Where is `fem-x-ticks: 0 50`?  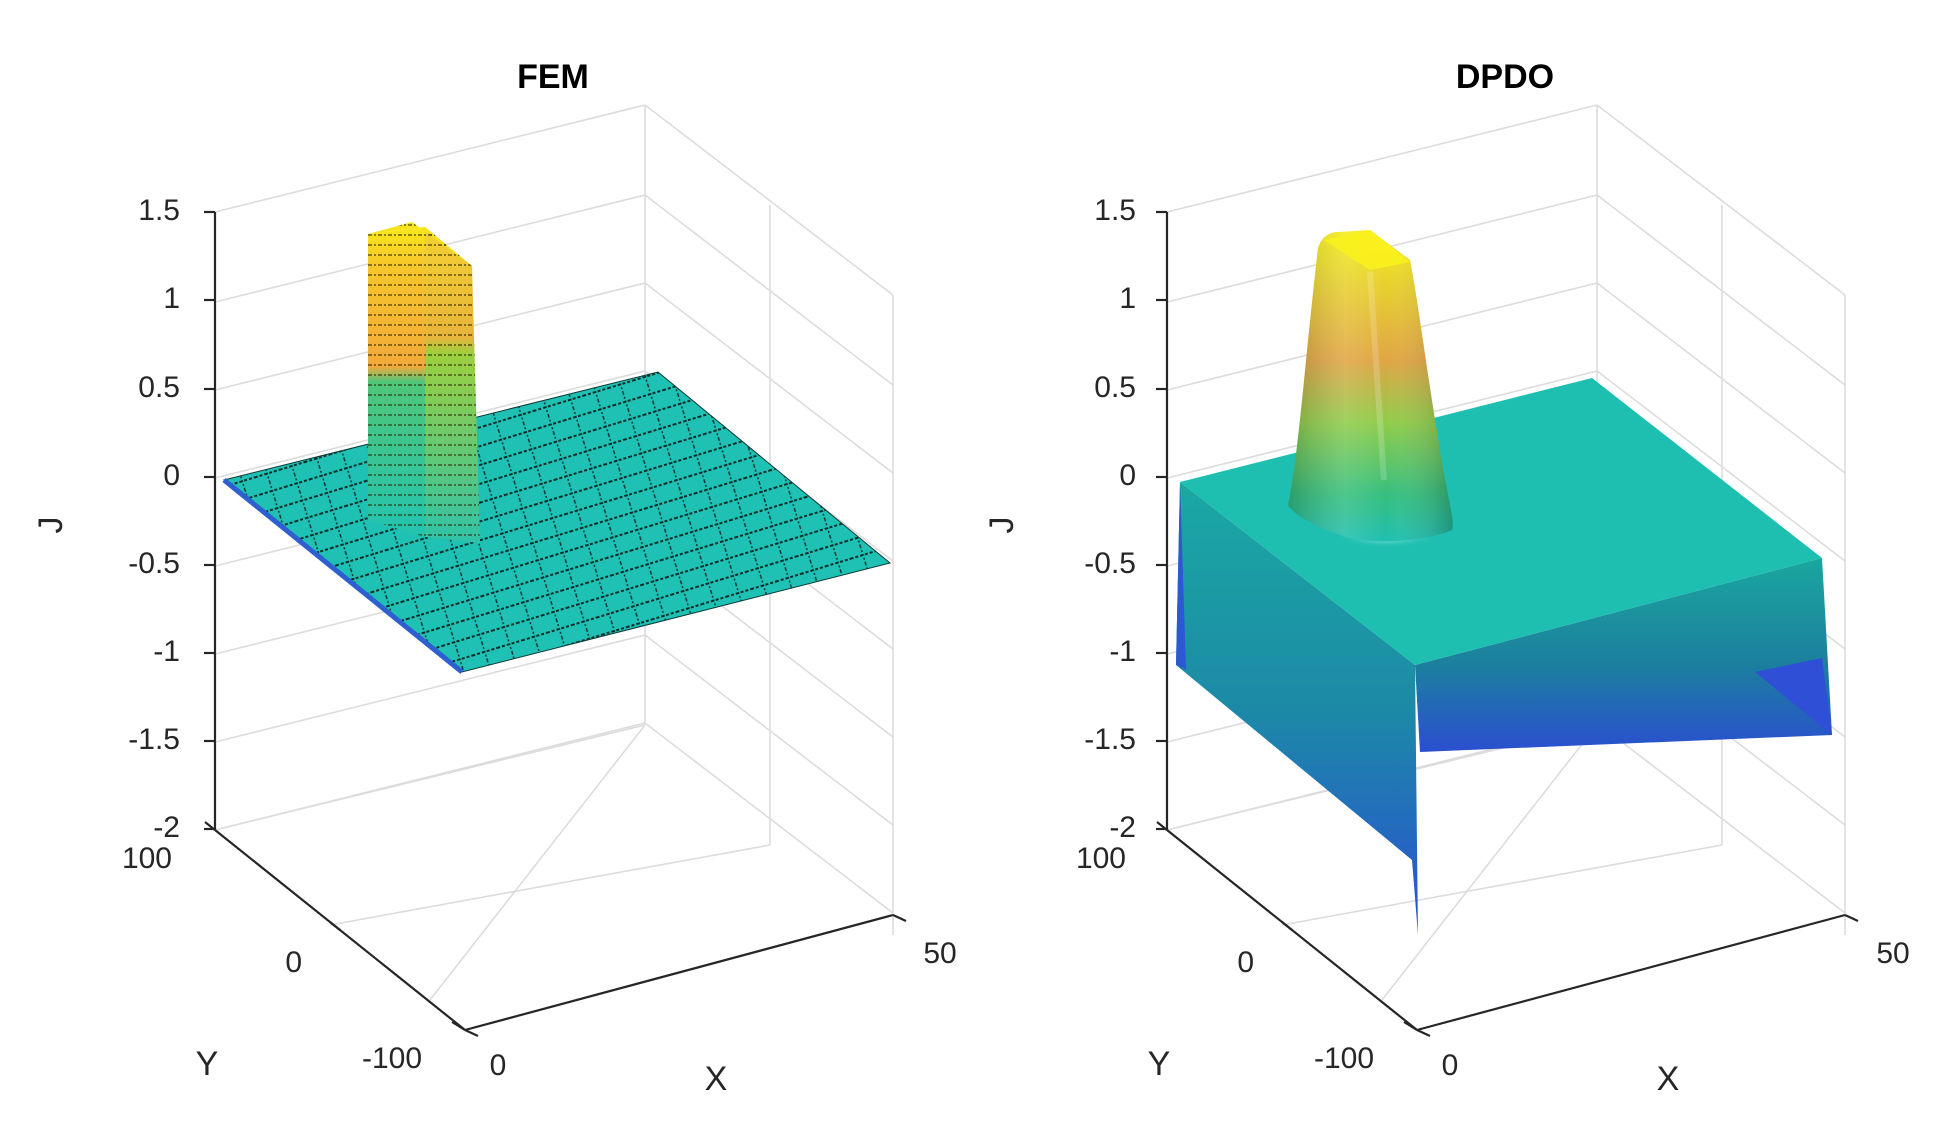 fem-x-ticks: 0 50 is located at coordinates (710, 998).